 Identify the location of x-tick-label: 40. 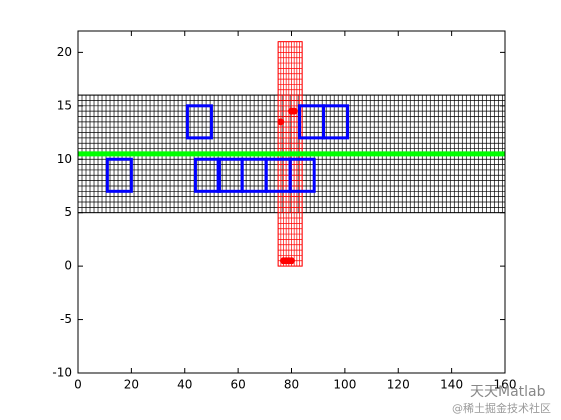
(184, 385).